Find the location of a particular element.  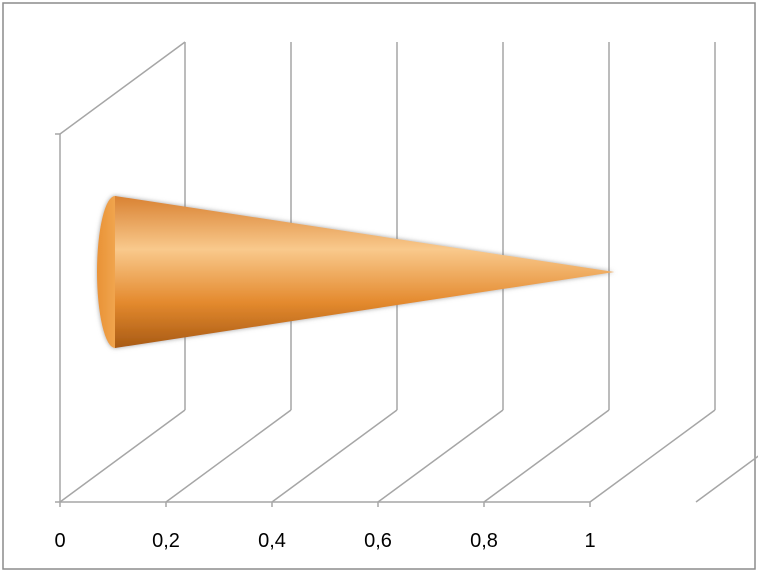

x-tick-label: 0,8 is located at coordinates (484, 541).